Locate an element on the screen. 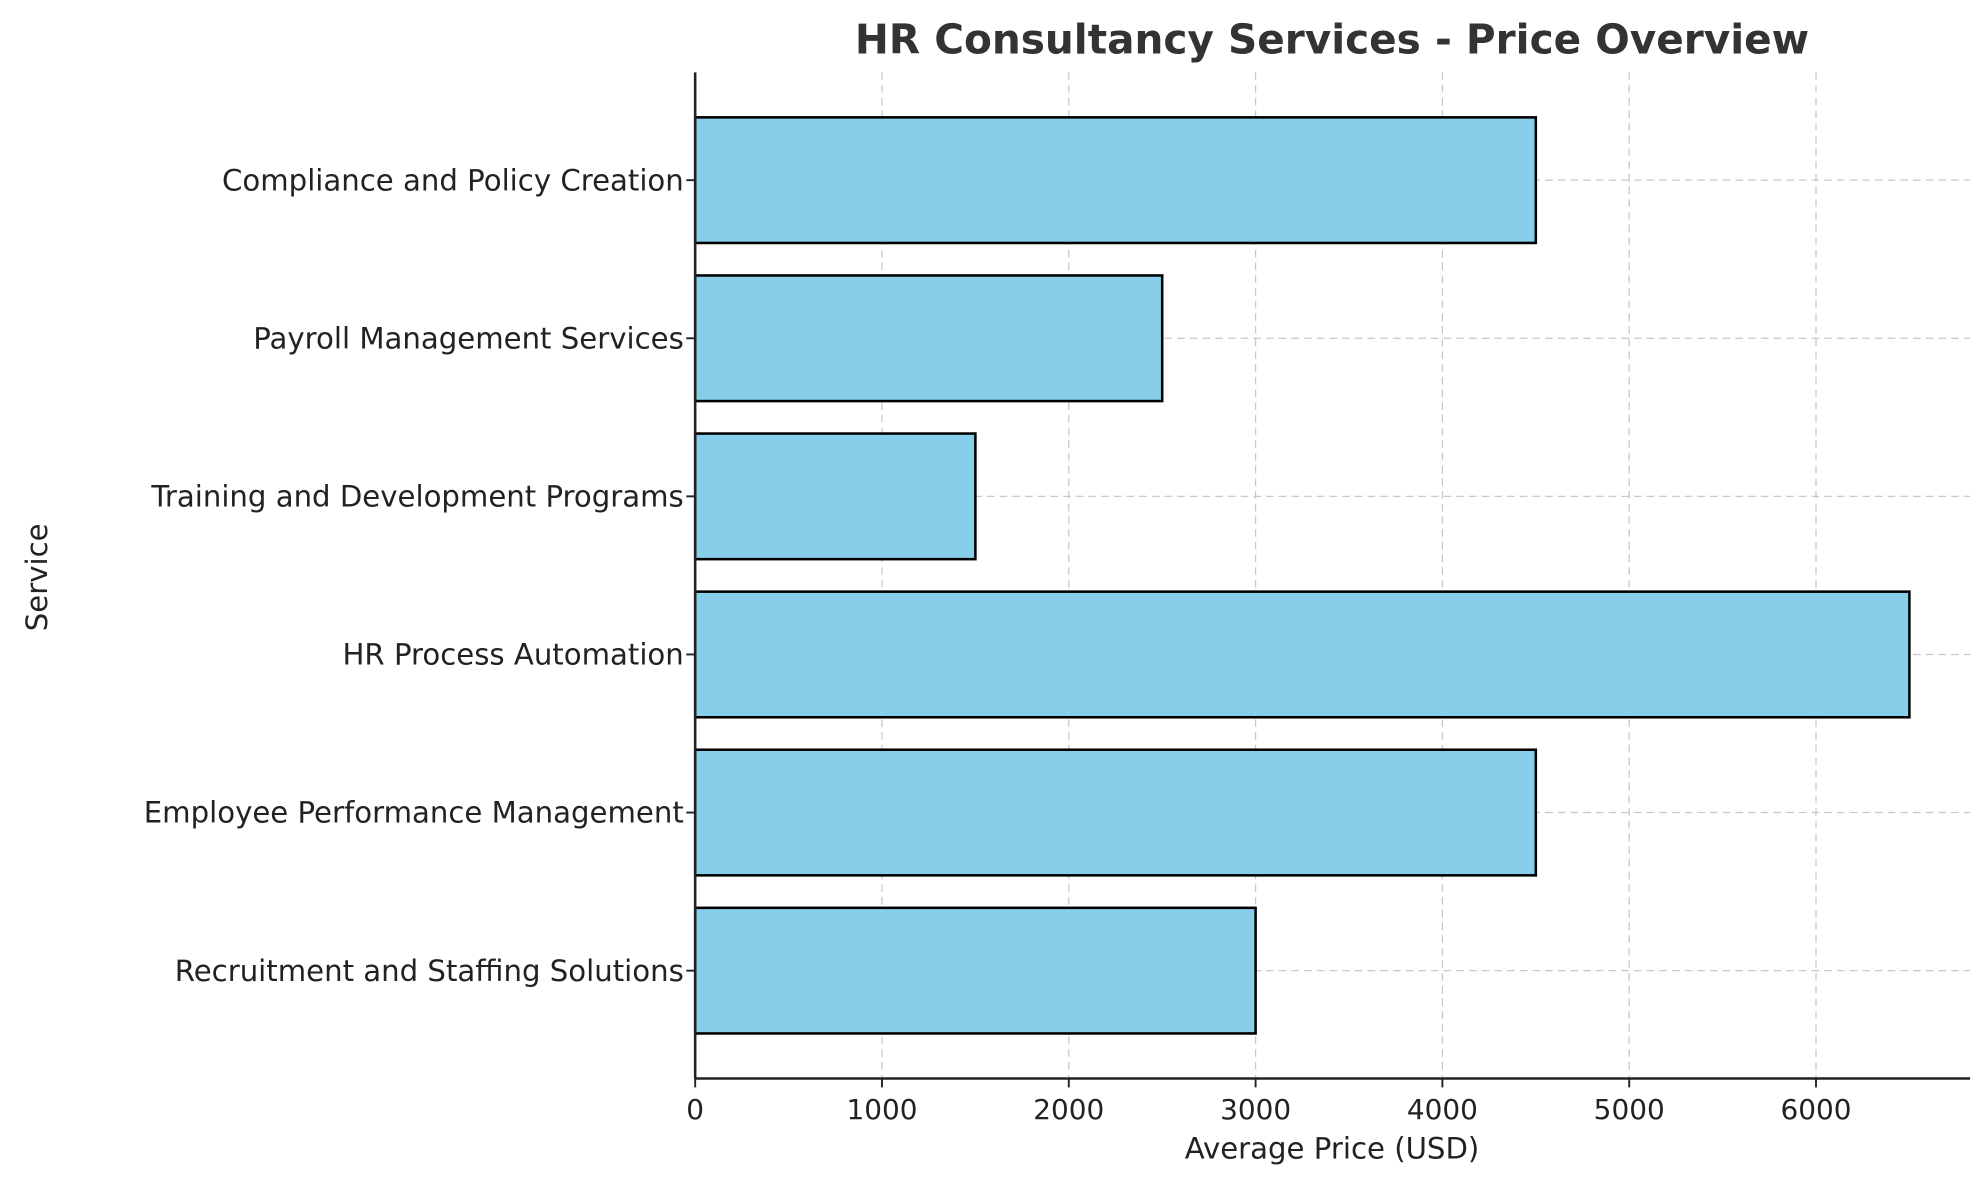  chart-title: HR Consultancy Services - Price Overview is located at coordinates (1332, 39).